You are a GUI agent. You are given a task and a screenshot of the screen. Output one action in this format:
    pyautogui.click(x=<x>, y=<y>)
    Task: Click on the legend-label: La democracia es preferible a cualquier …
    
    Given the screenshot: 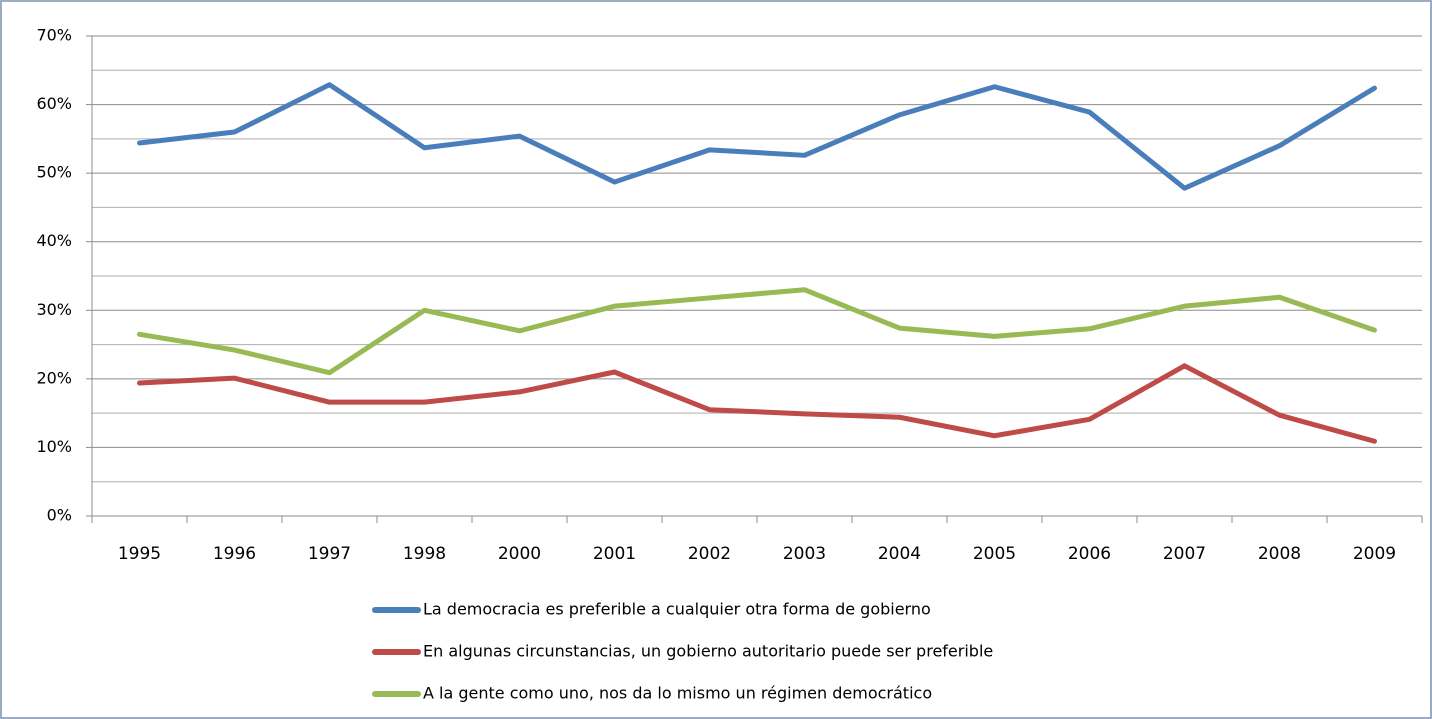 What is the action you would take?
    pyautogui.click(x=677, y=609)
    